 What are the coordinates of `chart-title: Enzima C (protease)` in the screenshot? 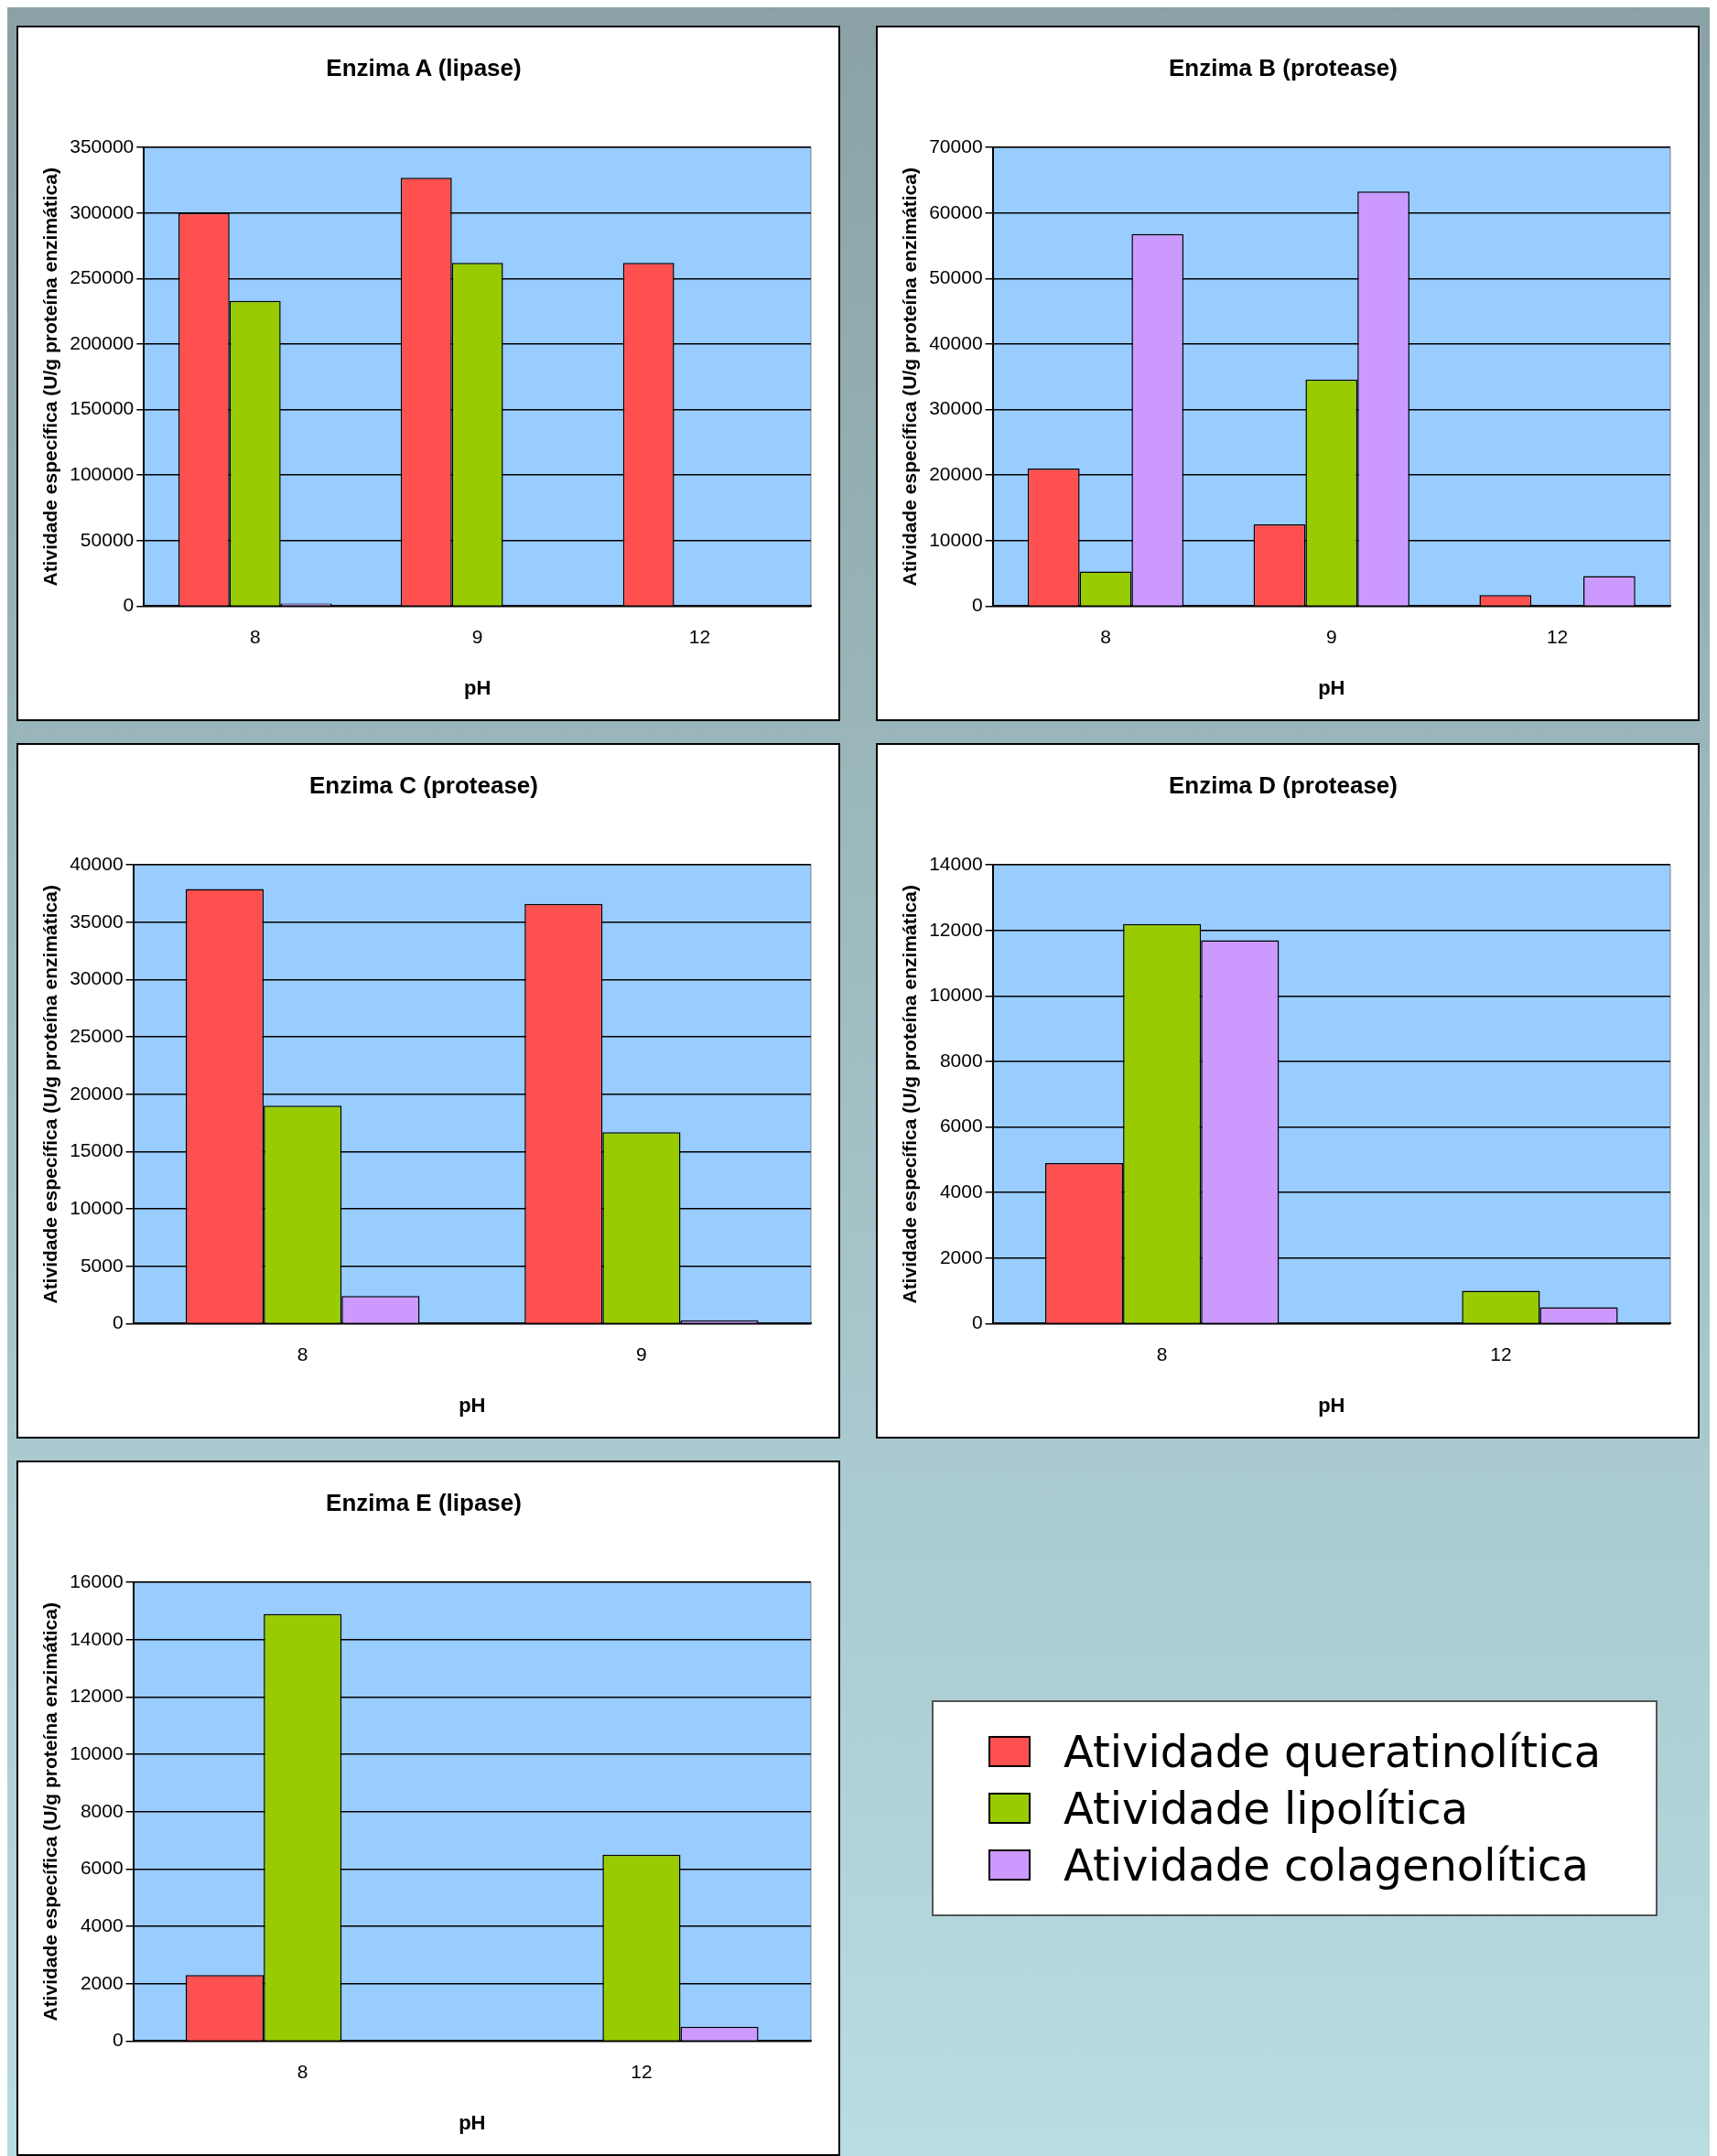 It's located at (424, 785).